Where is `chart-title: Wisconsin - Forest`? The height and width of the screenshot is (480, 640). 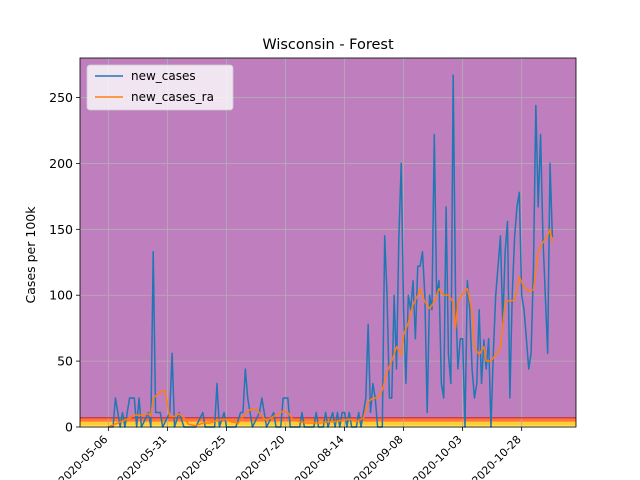
chart-title: Wisconsin - Forest is located at coordinates (328, 45).